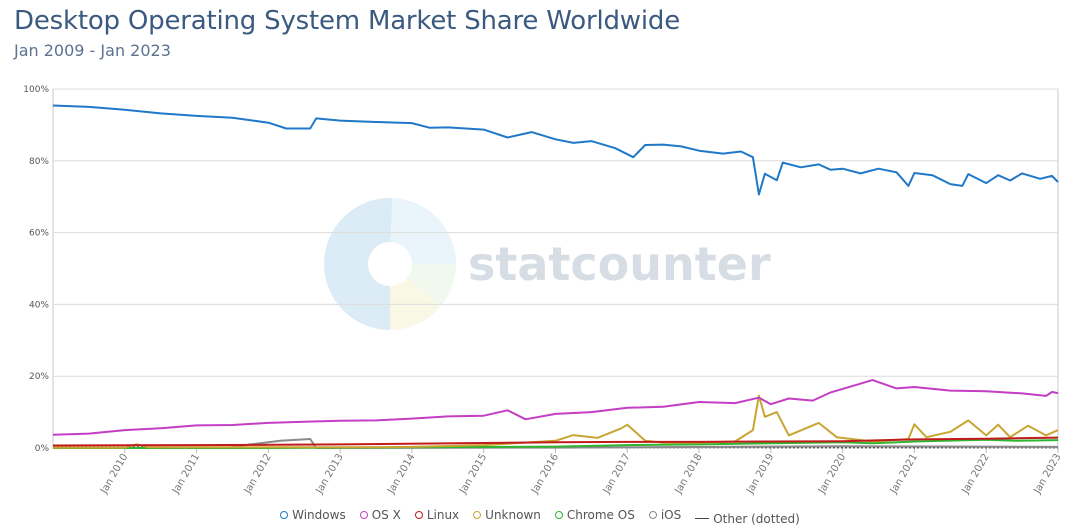 This screenshot has width=1080, height=532. What do you see at coordinates (545, 474) in the screenshot?
I see `x-tick-label: Jan 2016` at bounding box center [545, 474].